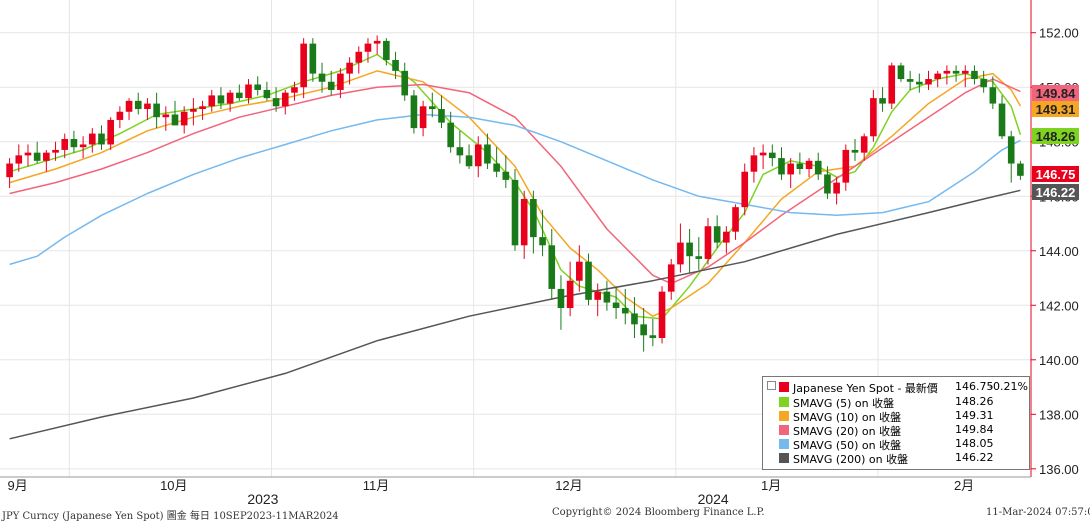 The width and height of the screenshot is (1090, 523). I want to click on x-year-label: 2023, so click(262, 499).